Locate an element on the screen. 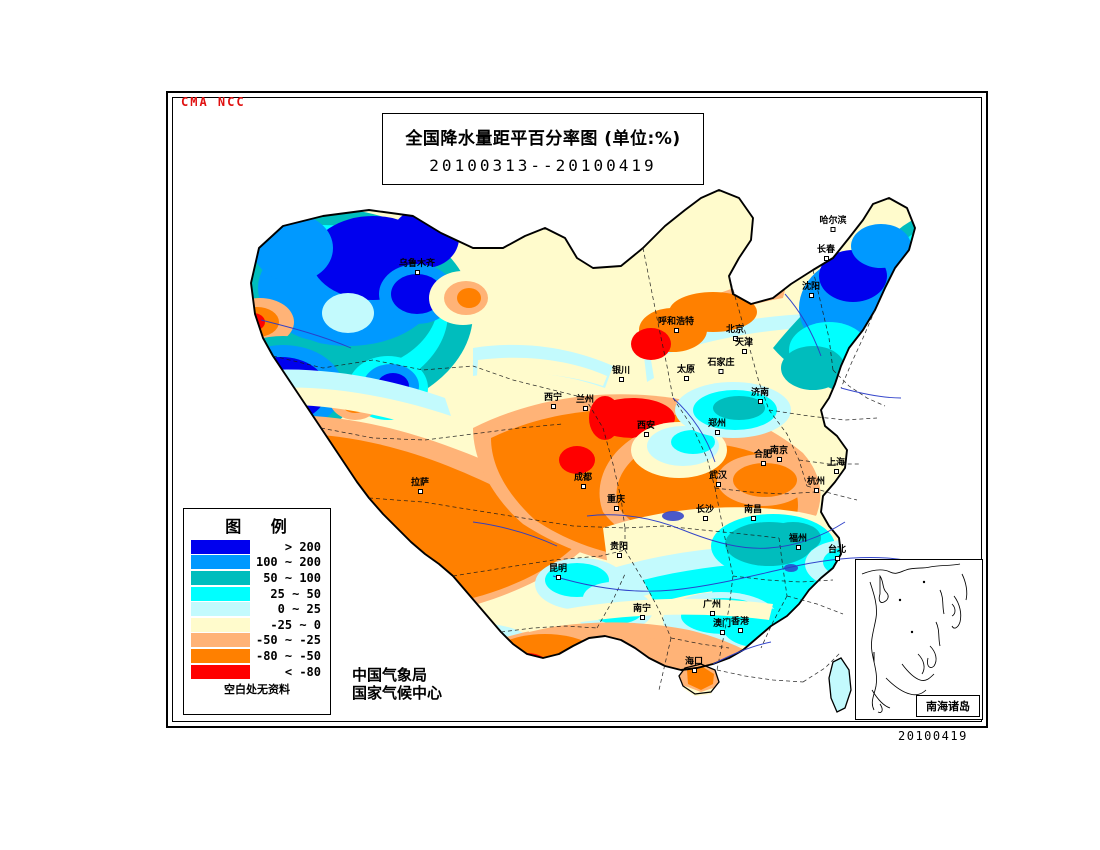  city-label: 石家庄 is located at coordinates (721, 366).